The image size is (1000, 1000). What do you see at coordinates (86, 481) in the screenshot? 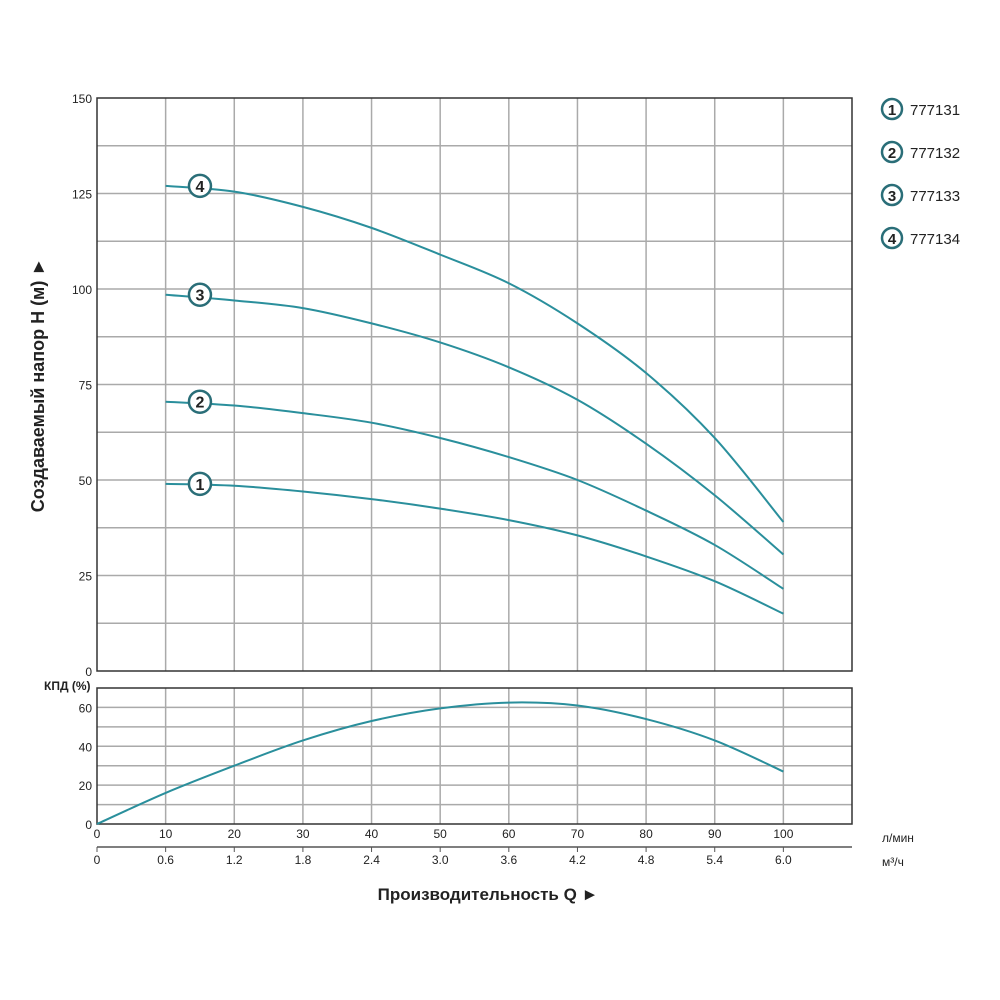
I see `y-tick-label: 50` at bounding box center [86, 481].